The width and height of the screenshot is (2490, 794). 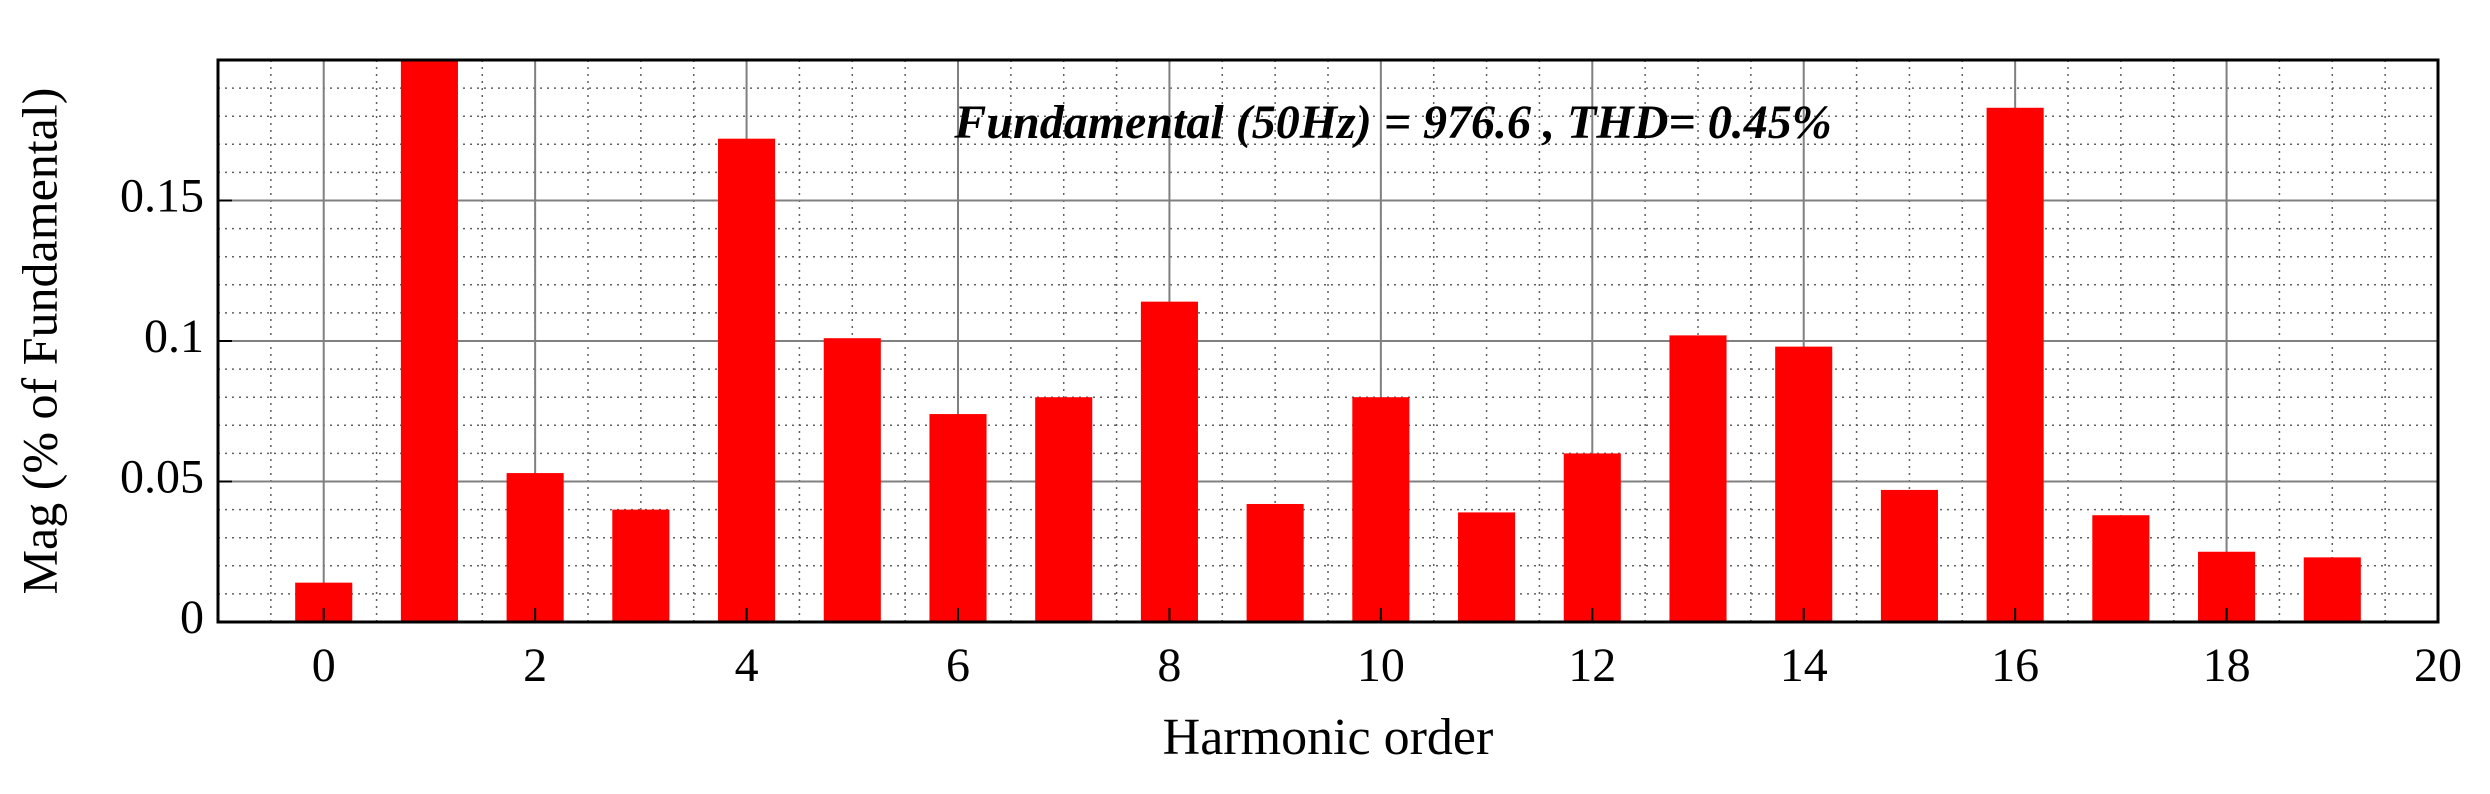 I want to click on x-tick-label: 0, so click(x=324, y=665).